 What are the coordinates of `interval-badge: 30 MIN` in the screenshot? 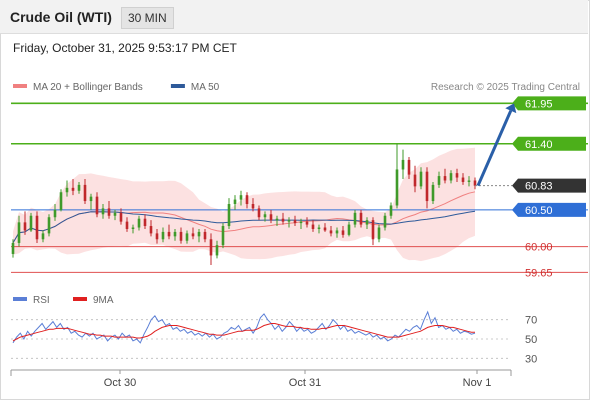 It's located at (147, 18).